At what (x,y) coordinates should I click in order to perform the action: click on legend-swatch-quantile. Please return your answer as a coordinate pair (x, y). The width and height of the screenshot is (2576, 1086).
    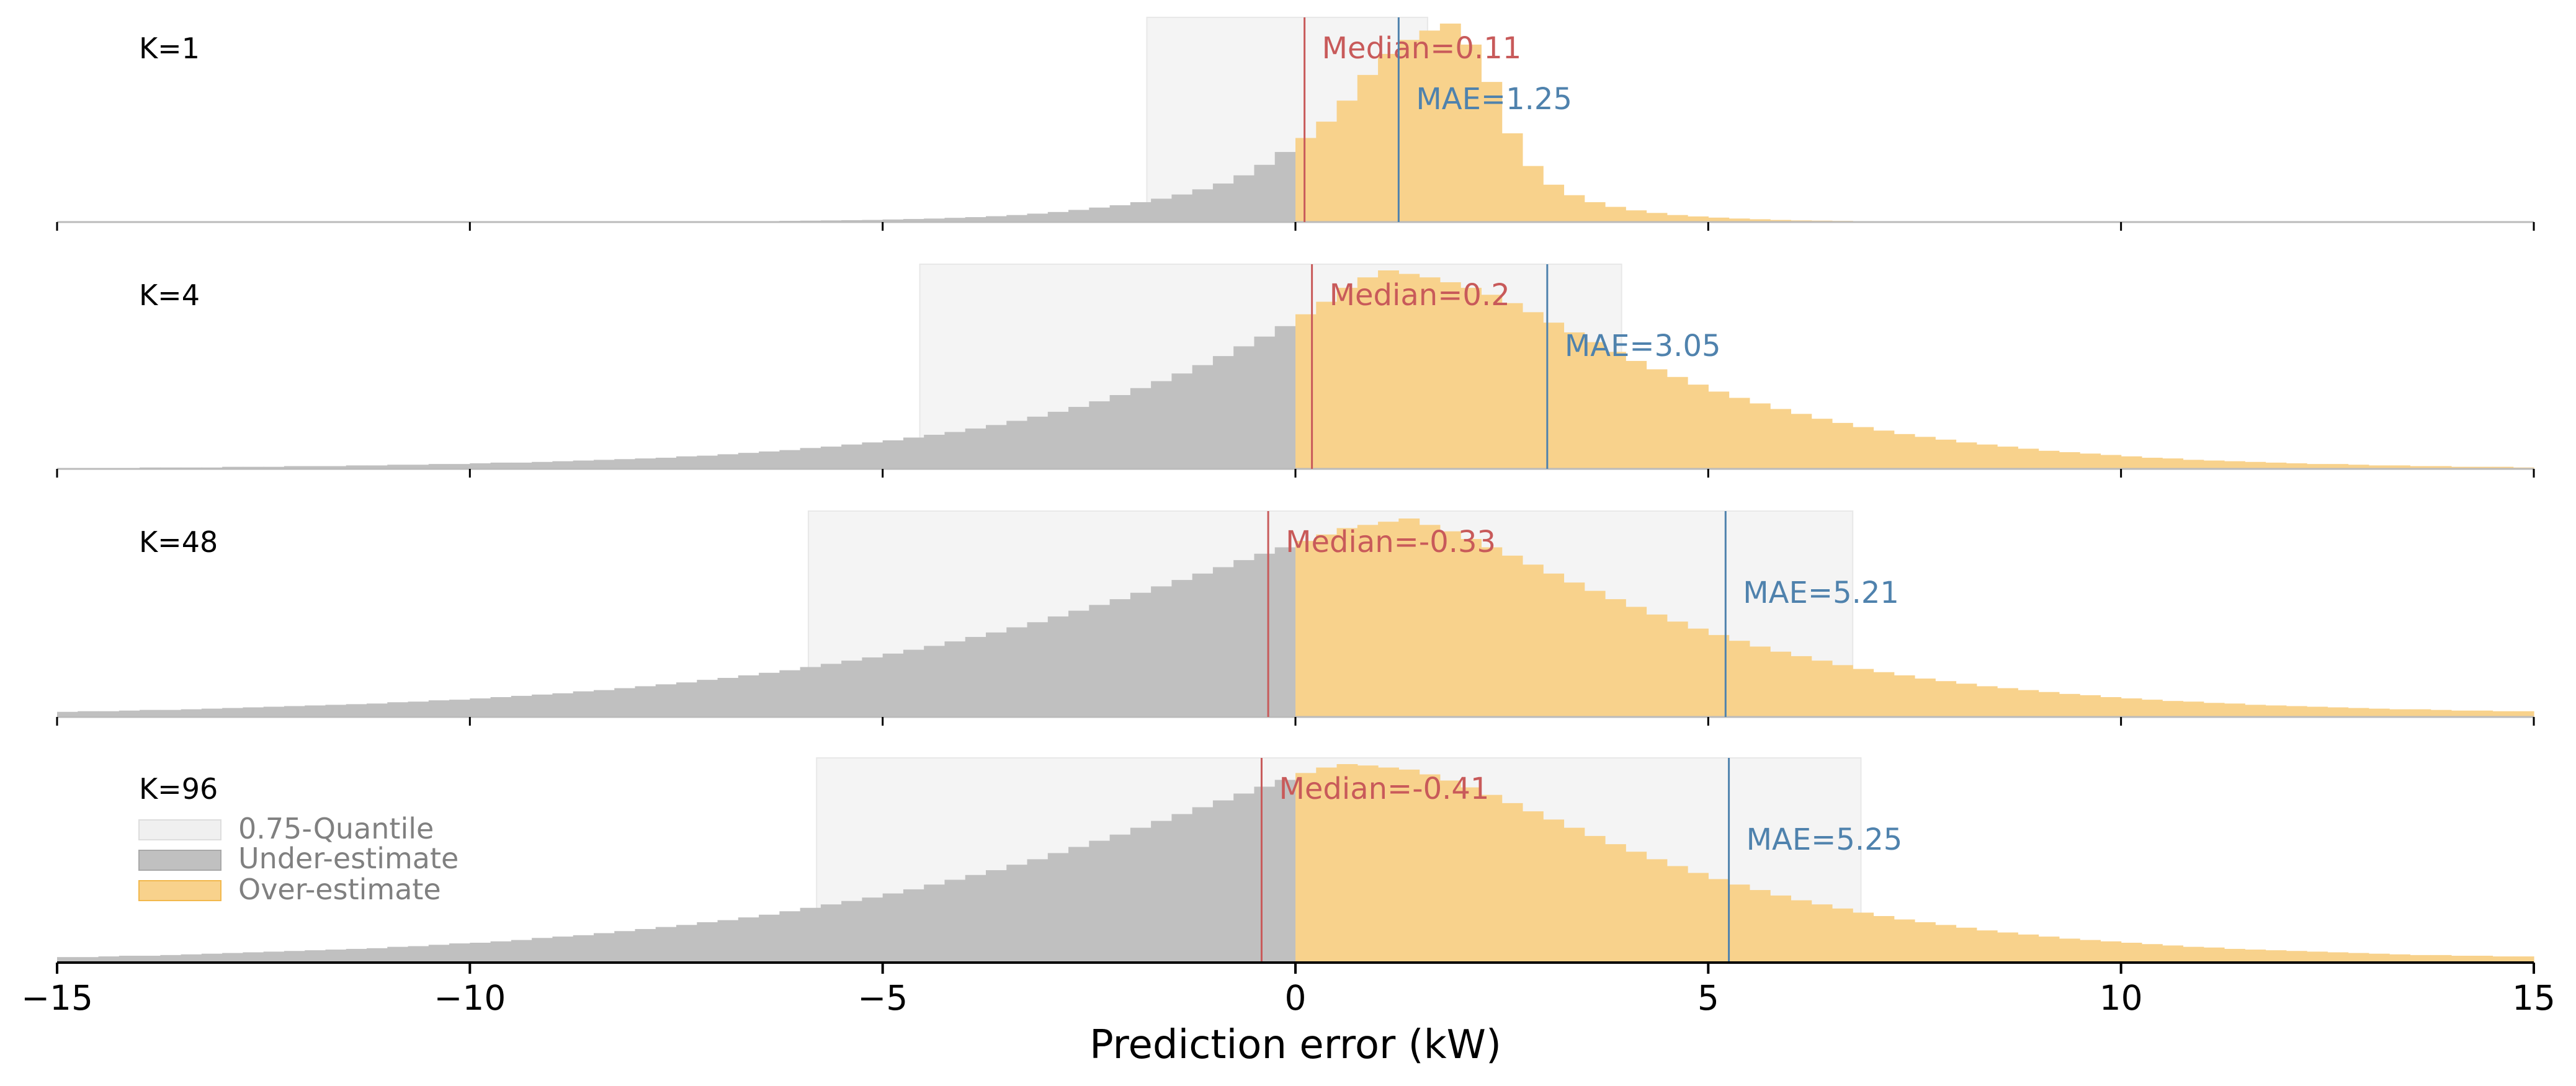
    Looking at the image, I should click on (179, 829).